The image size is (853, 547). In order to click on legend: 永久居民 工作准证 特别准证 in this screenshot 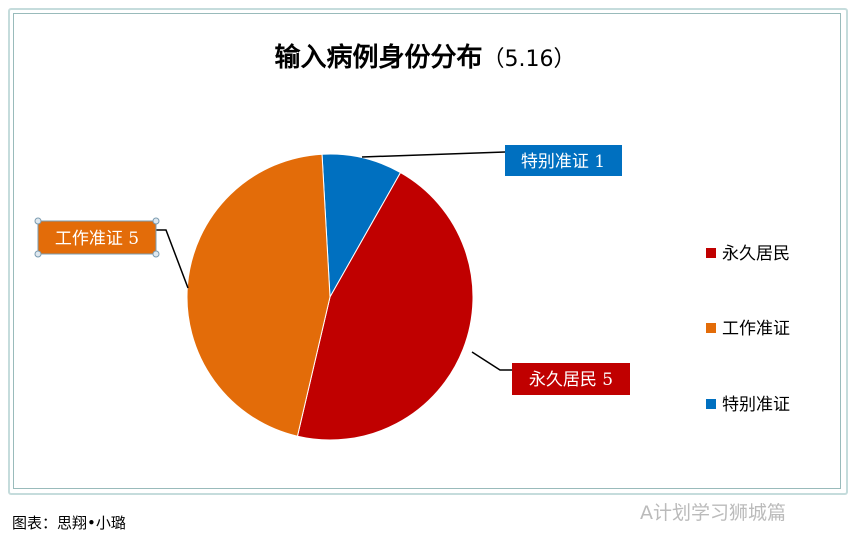, I will do `click(748, 329)`.